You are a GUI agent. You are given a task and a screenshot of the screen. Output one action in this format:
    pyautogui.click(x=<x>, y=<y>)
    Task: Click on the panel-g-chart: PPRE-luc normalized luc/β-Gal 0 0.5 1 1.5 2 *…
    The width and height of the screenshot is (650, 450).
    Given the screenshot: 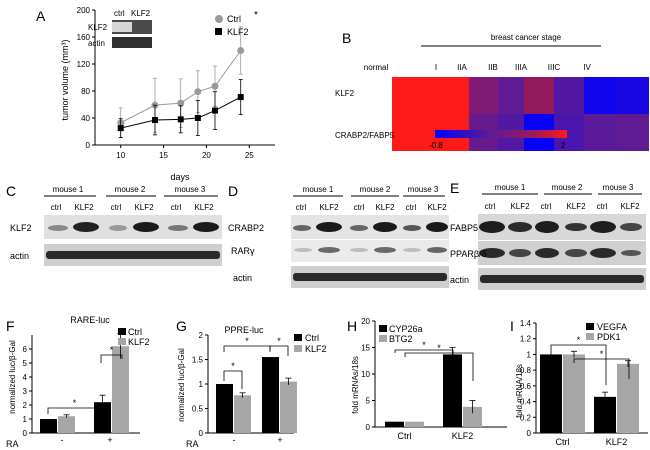 What is the action you would take?
    pyautogui.click(x=252, y=387)
    